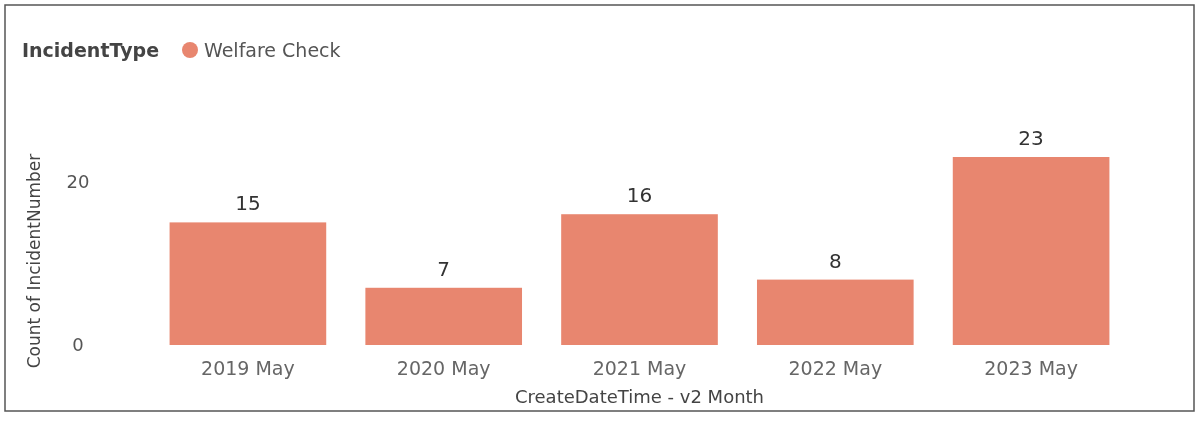 The height and width of the screenshot is (421, 1199). What do you see at coordinates (1031, 138) in the screenshot?
I see `data-label: 23` at bounding box center [1031, 138].